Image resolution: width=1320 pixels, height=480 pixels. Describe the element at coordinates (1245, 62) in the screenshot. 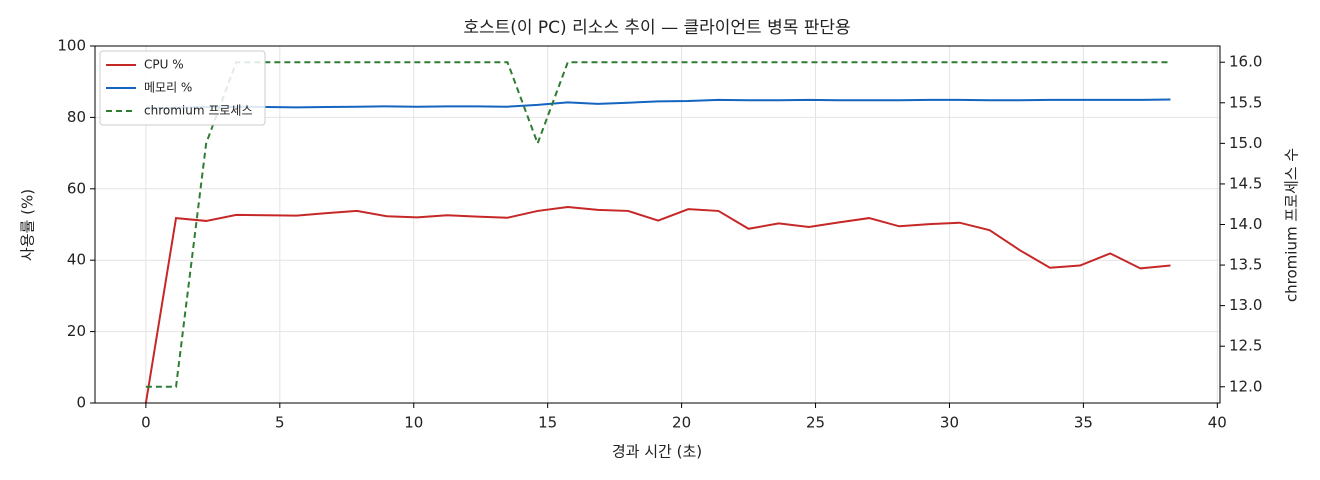

I see `y2-tick-label: 16.0` at that location.